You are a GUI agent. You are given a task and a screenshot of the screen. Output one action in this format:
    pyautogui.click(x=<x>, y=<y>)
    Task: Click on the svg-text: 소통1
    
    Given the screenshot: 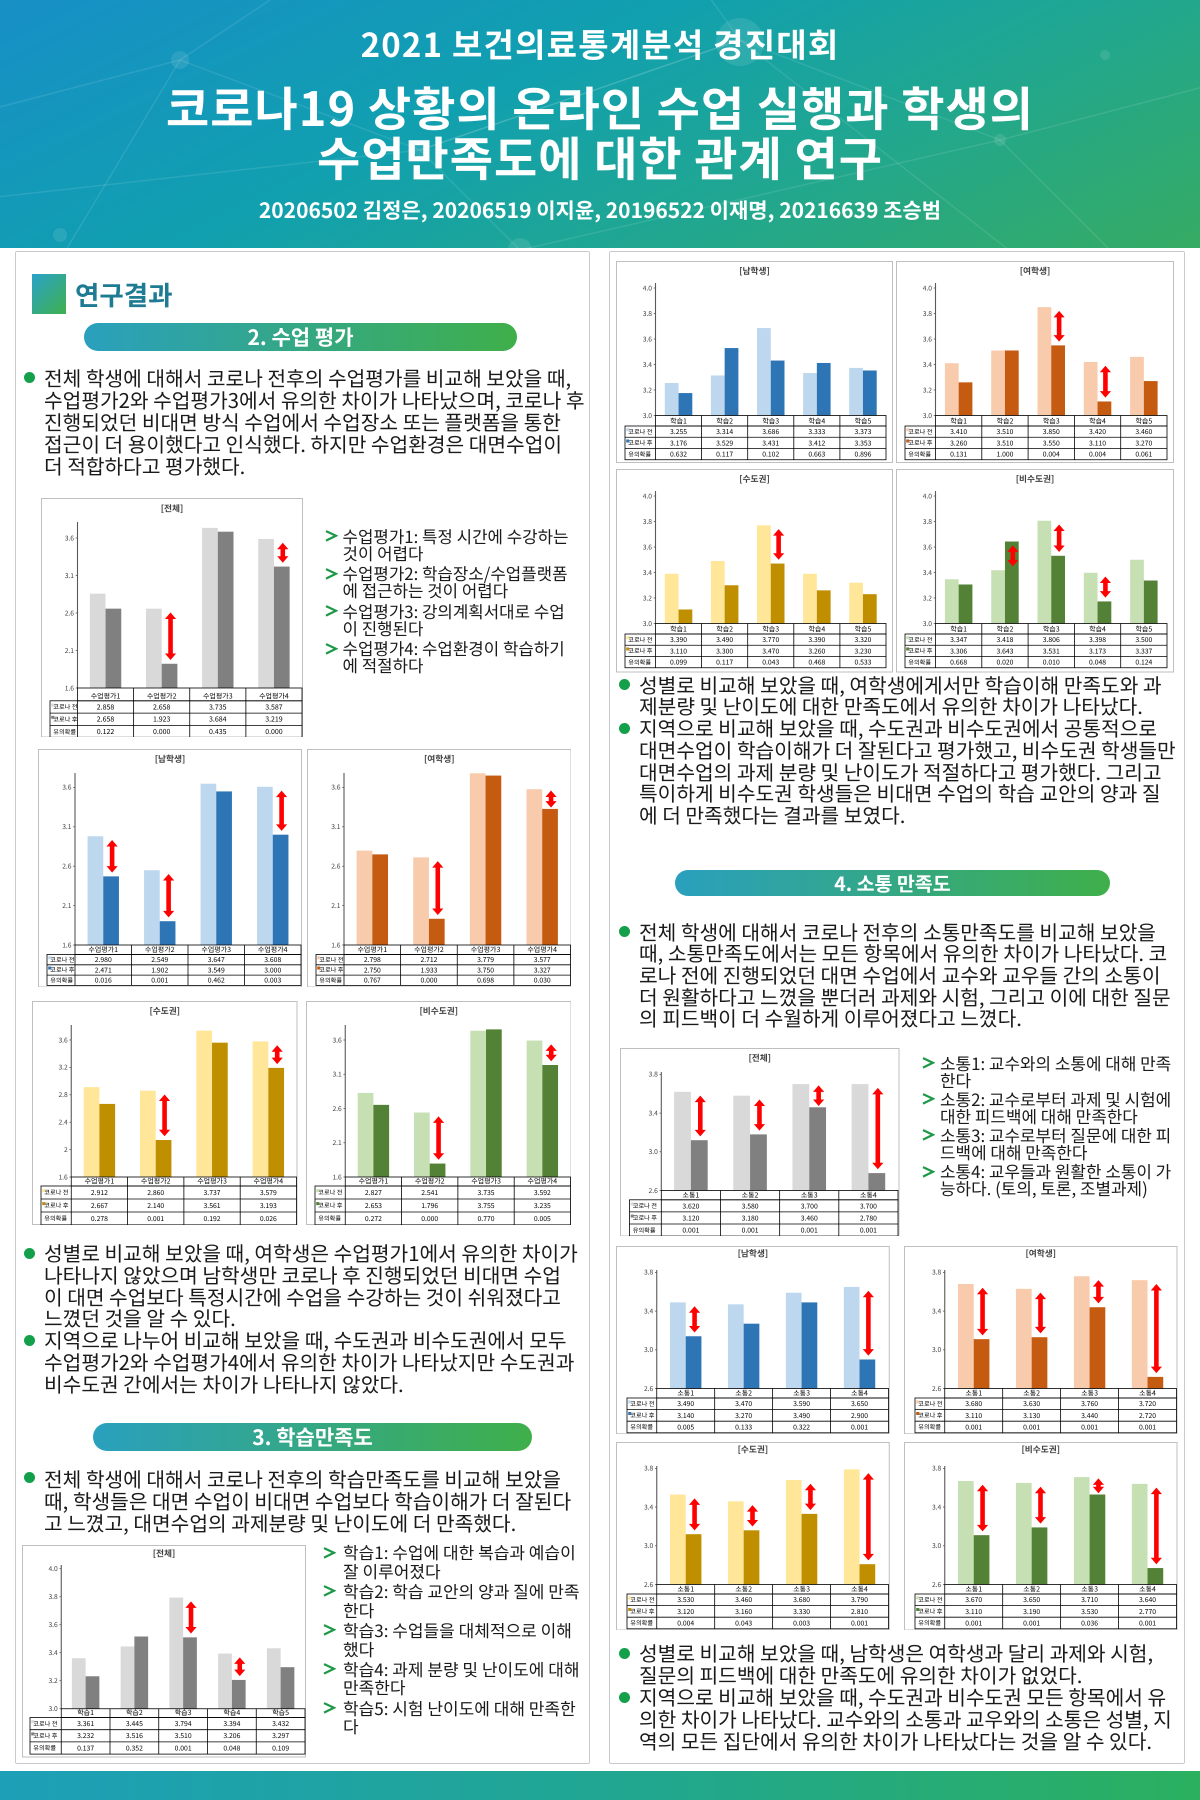 What is the action you would take?
    pyautogui.click(x=973, y=1589)
    